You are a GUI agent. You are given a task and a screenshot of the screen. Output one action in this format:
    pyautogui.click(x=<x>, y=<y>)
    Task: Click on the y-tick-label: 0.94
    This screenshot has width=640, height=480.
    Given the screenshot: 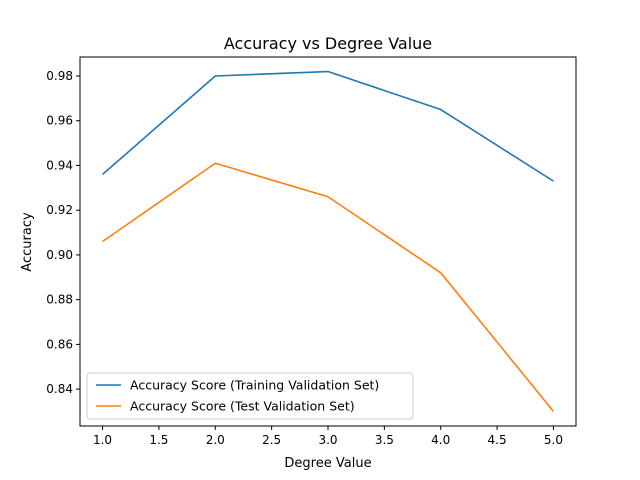 What is the action you would take?
    pyautogui.click(x=59, y=165)
    